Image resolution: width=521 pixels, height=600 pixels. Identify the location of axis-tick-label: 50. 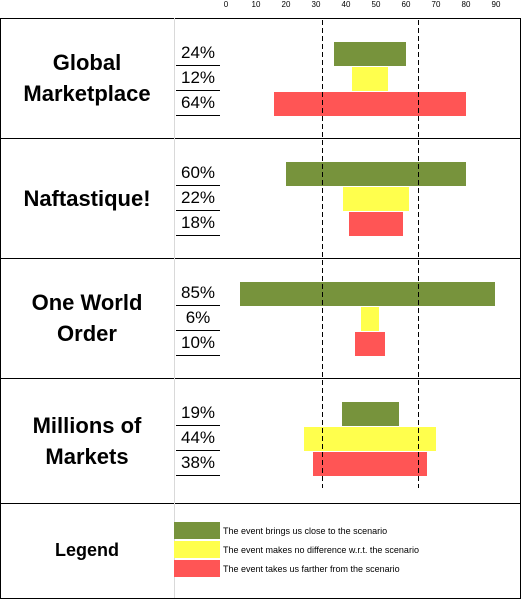
(376, 4).